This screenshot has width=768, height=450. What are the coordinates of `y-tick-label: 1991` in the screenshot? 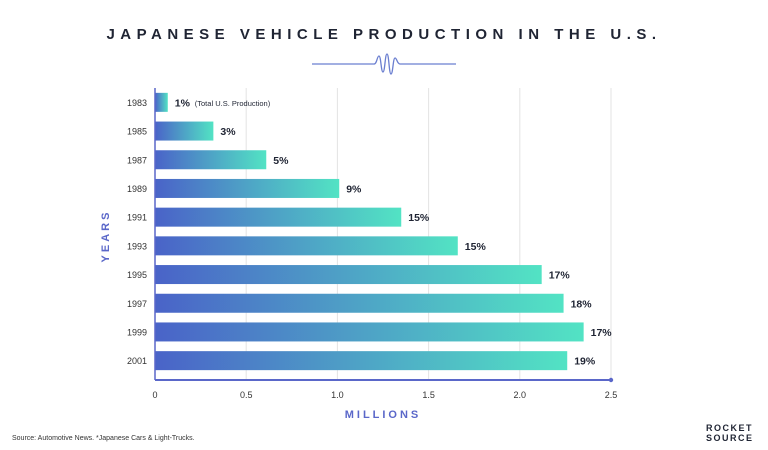 It's located at (137, 218).